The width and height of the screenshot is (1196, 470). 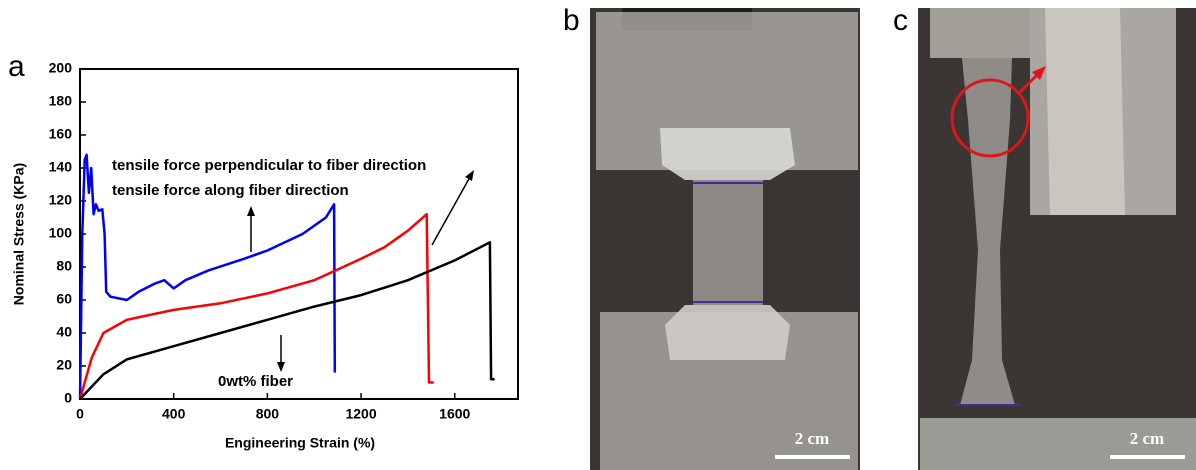 What do you see at coordinates (80, 414) in the screenshot?
I see `x-tick-label: 0` at bounding box center [80, 414].